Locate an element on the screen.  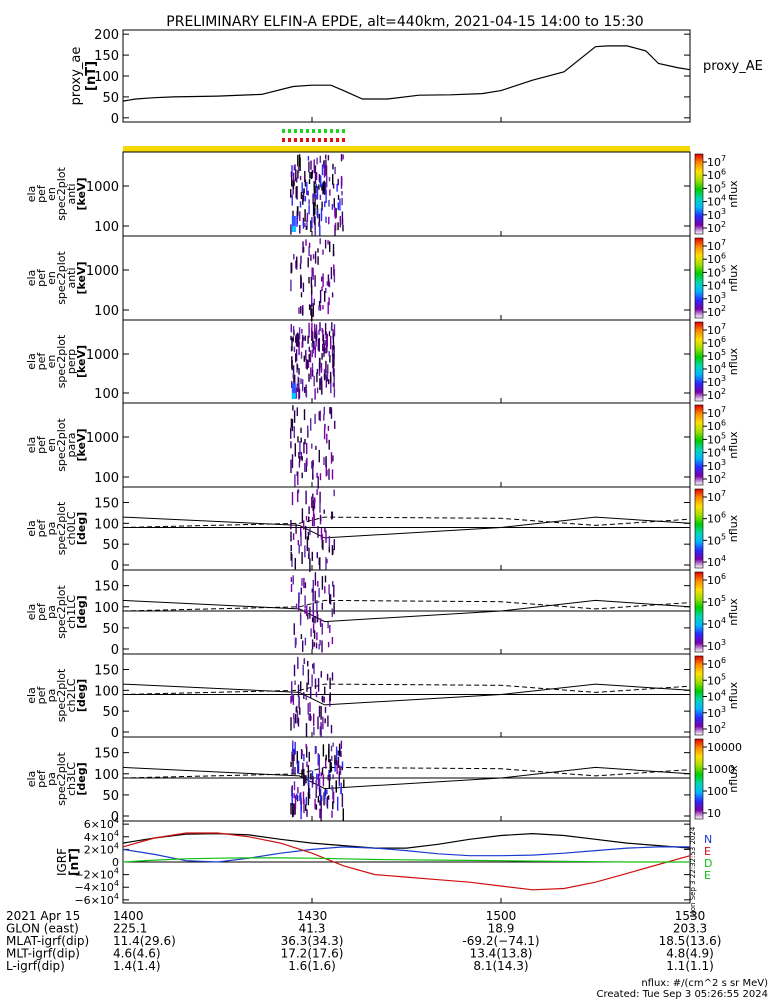
colorbar-tick-label: 10⁴ is located at coordinates (716, 285).